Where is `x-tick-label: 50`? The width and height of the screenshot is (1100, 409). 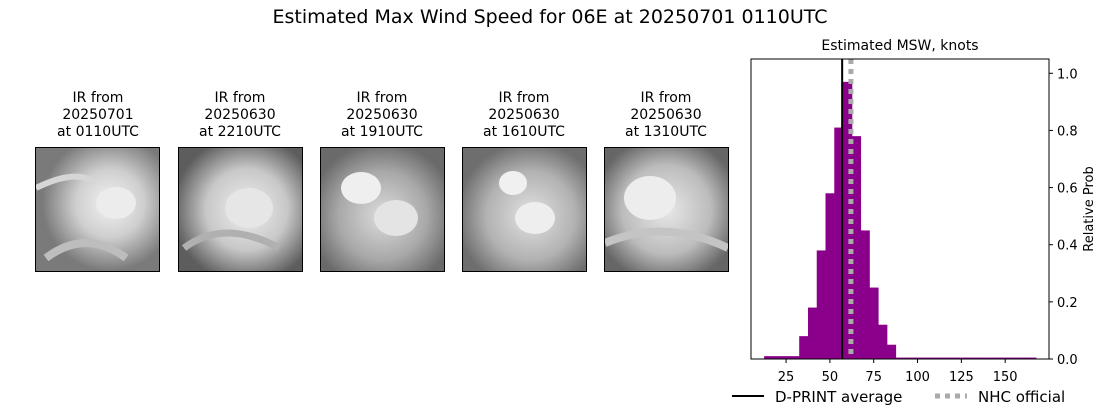 x-tick-label: 50 is located at coordinates (830, 377).